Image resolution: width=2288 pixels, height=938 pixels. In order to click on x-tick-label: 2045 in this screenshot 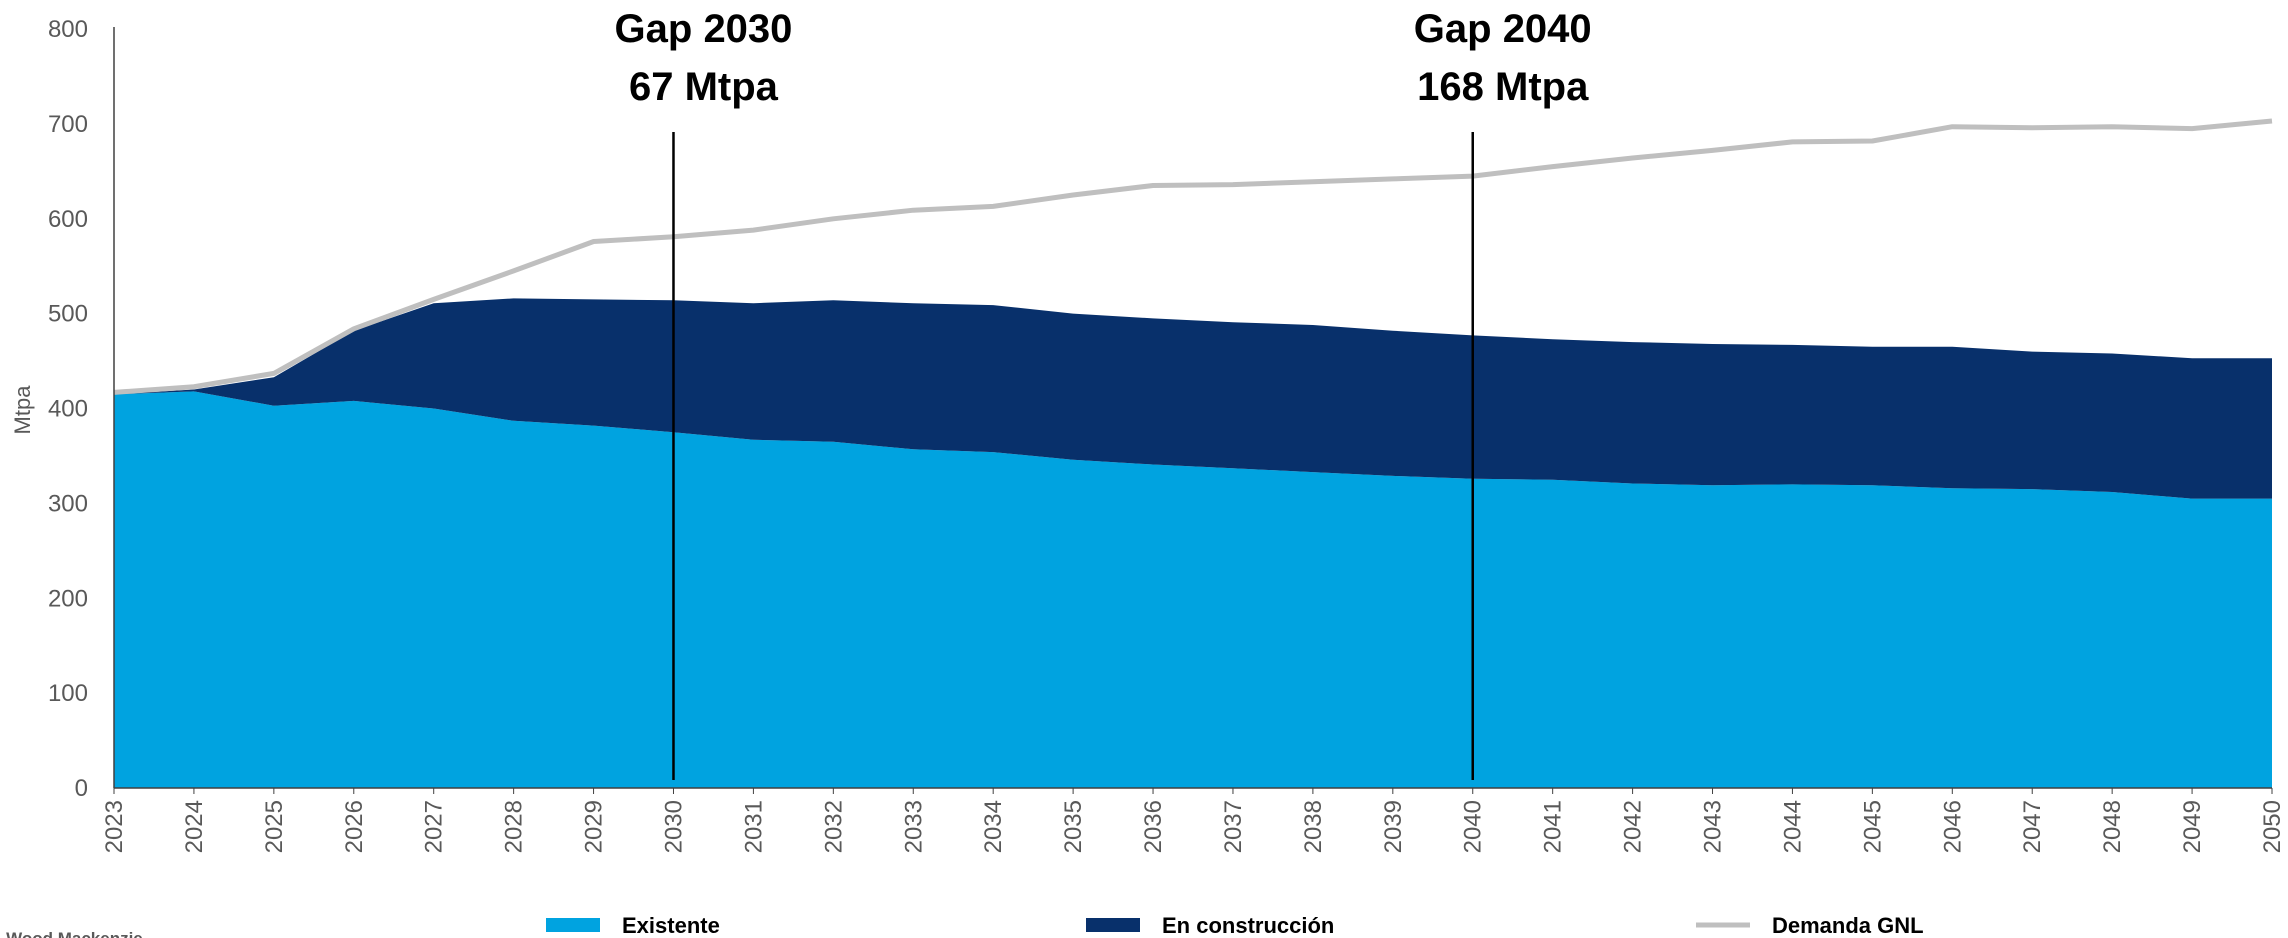, I will do `click(1872, 826)`.